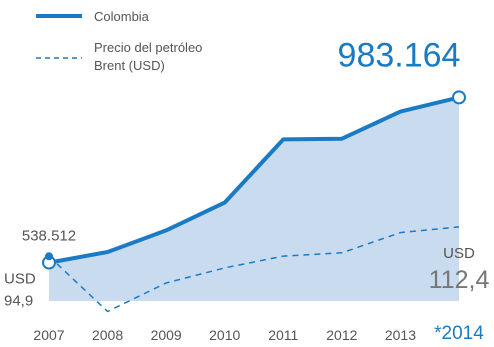 The image size is (494, 347). I want to click on end-value-label: 983.164, so click(399, 55).